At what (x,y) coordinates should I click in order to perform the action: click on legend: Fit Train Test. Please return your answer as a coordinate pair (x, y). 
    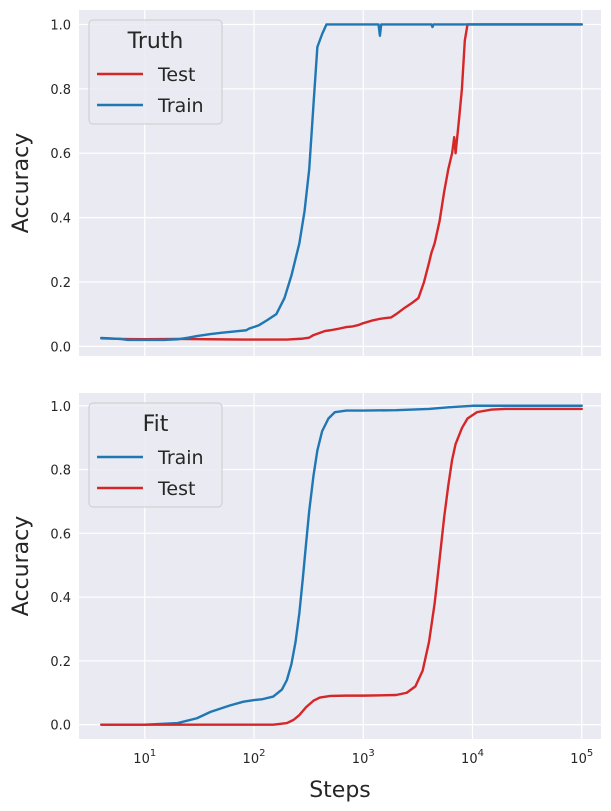
    Looking at the image, I should click on (155, 455).